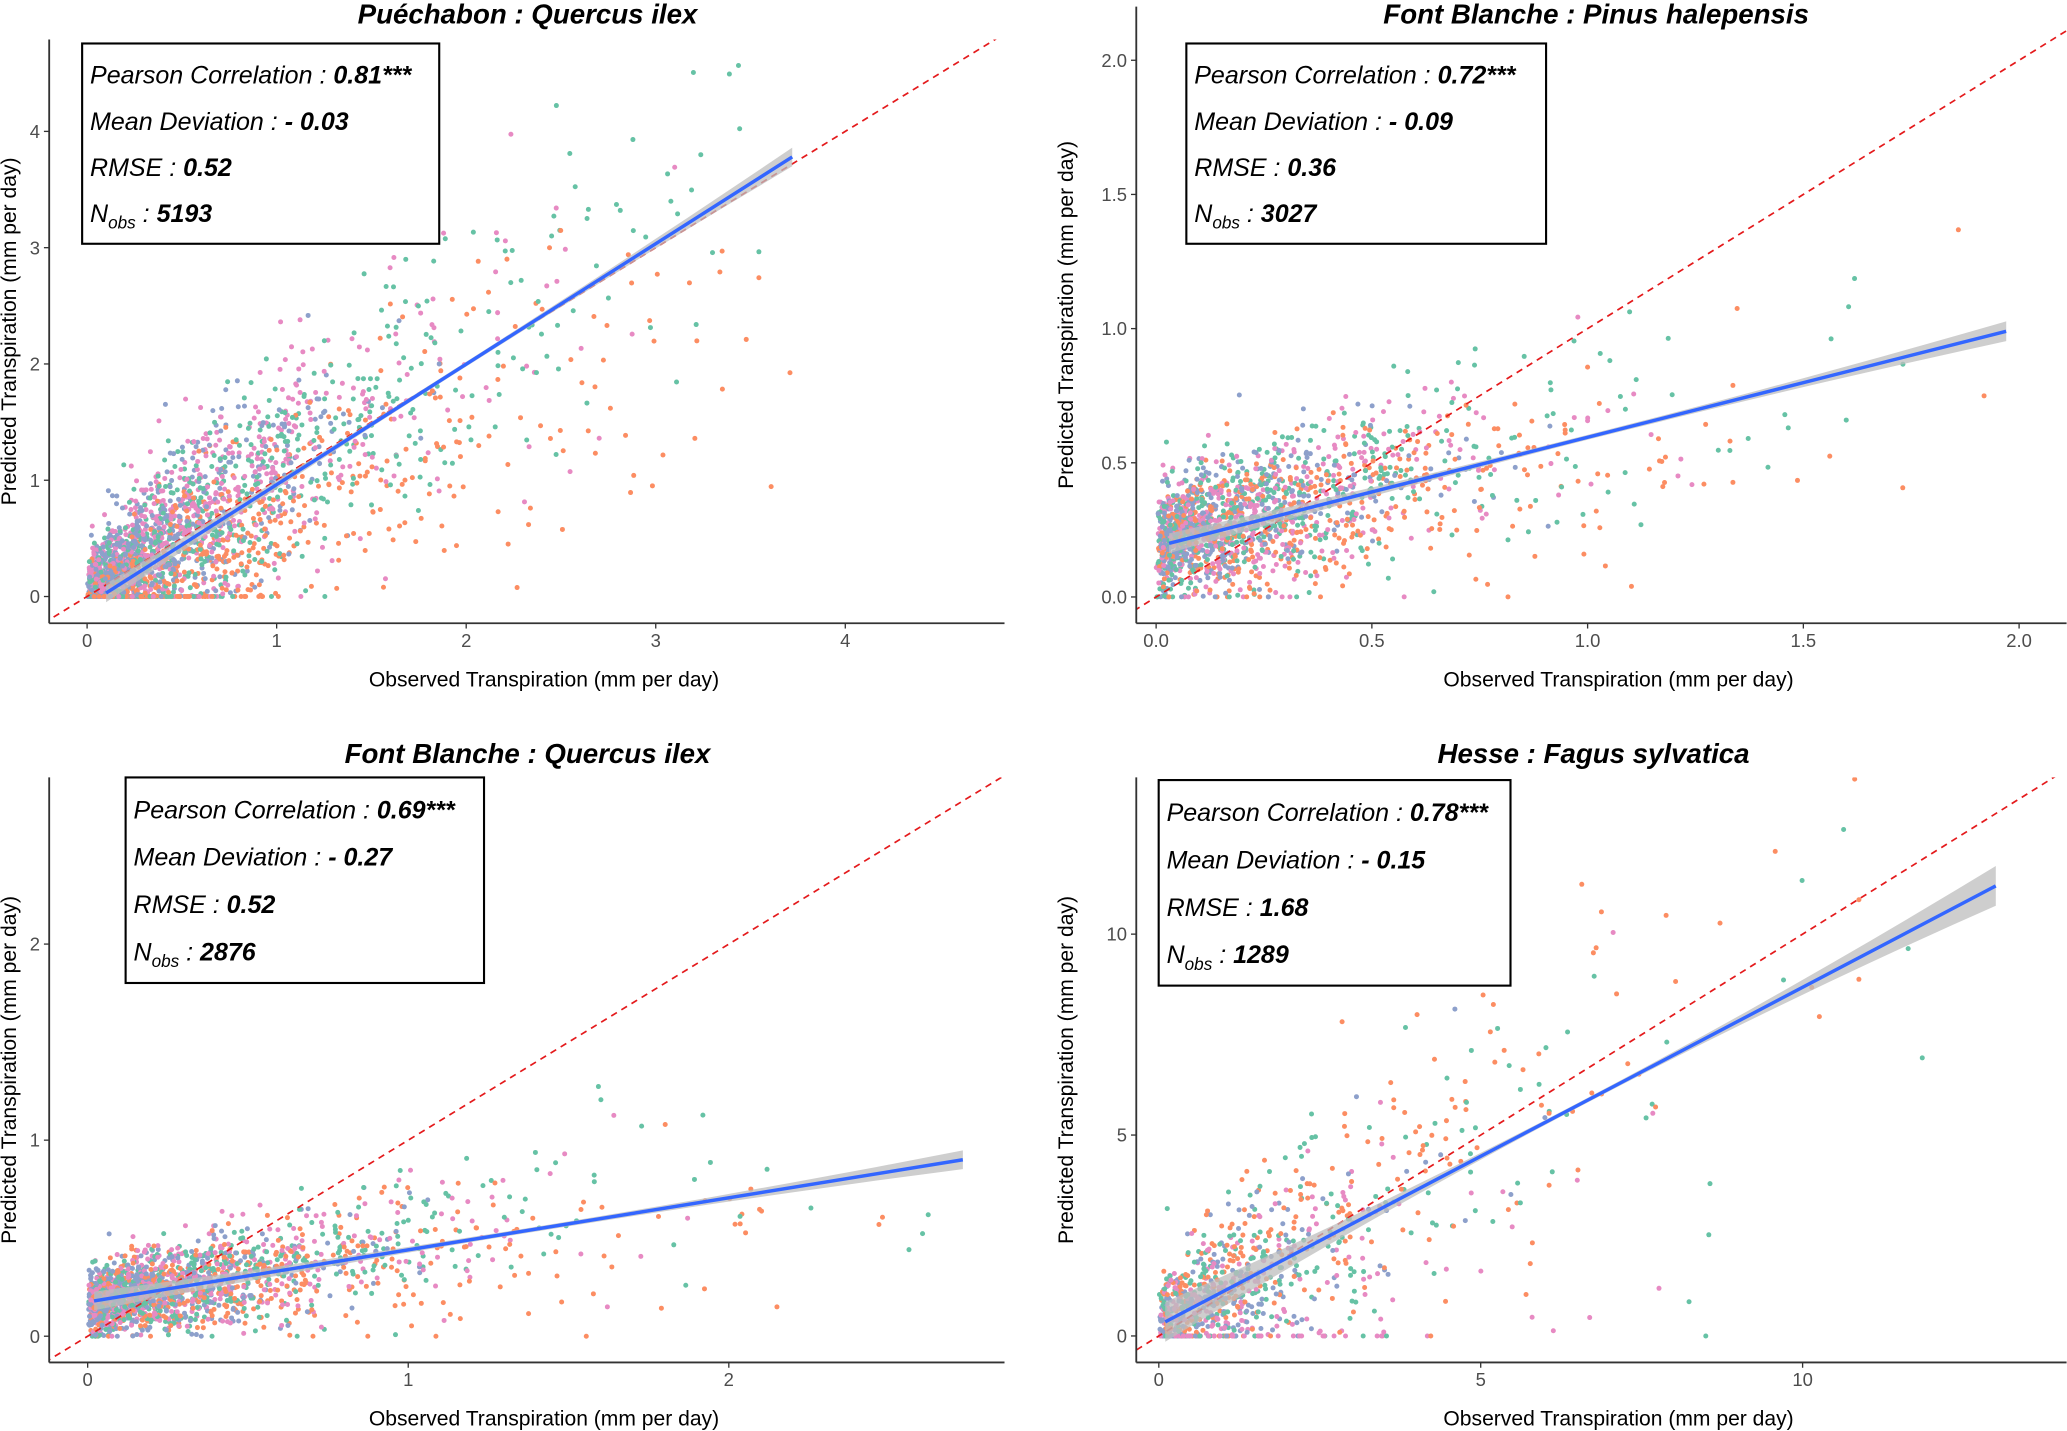  What do you see at coordinates (146, 214) in the screenshot?
I see `stat-label: :` at bounding box center [146, 214].